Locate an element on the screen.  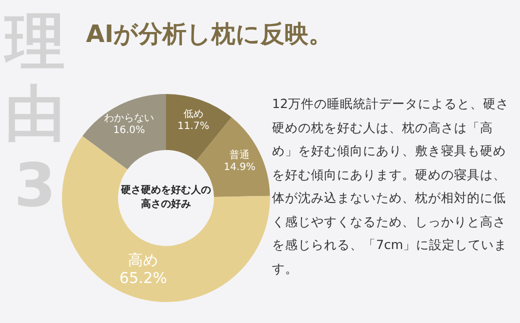
slice-label: 高め is located at coordinates (143, 260).